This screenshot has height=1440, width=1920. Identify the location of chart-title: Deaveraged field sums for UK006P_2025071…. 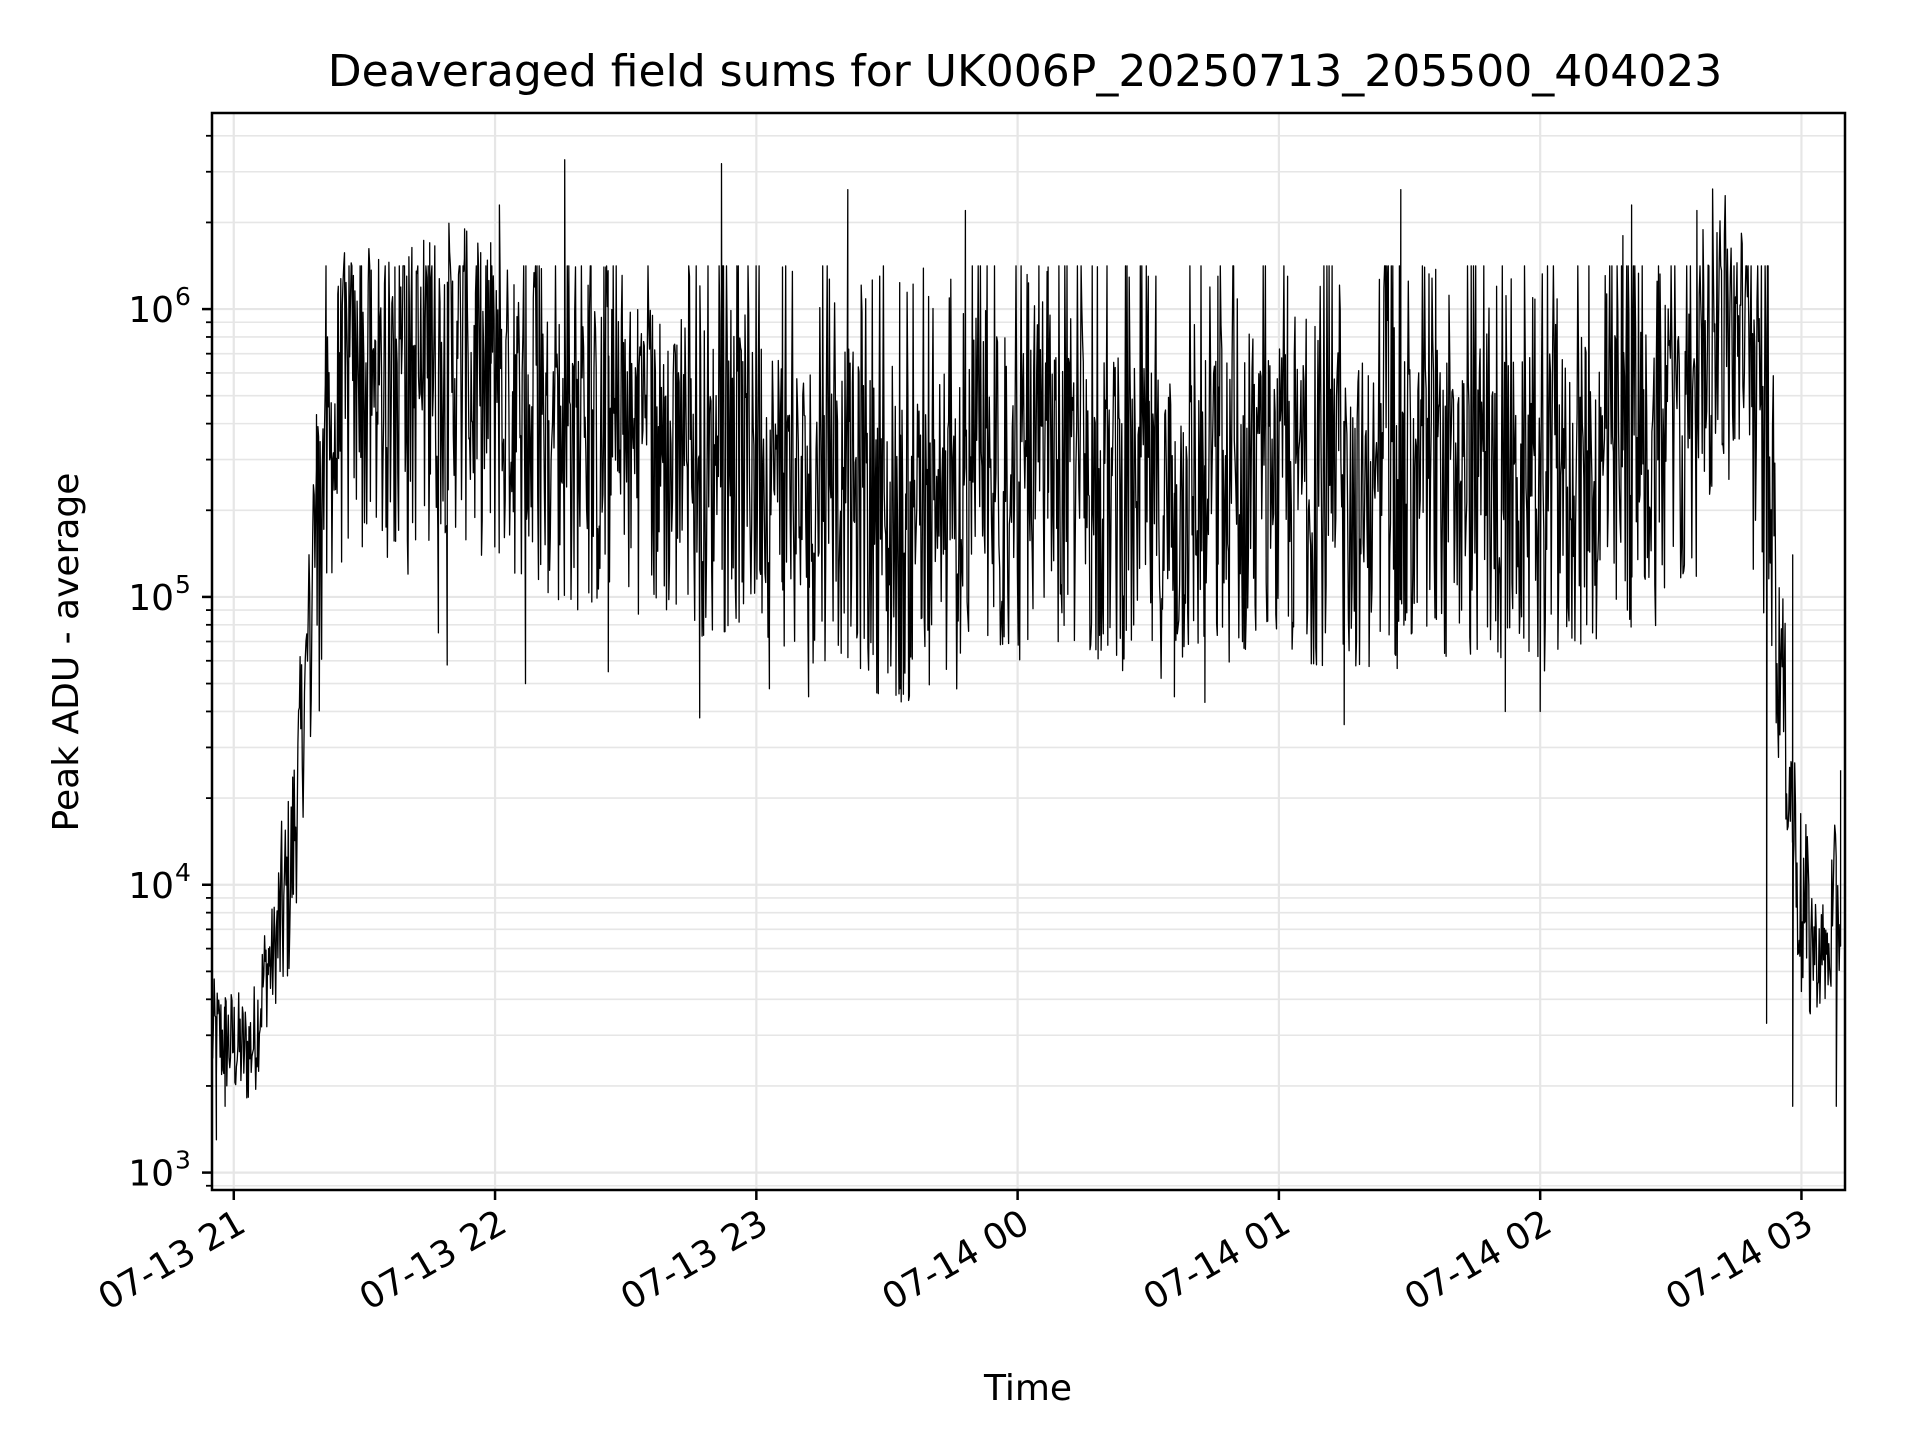
(1025, 71).